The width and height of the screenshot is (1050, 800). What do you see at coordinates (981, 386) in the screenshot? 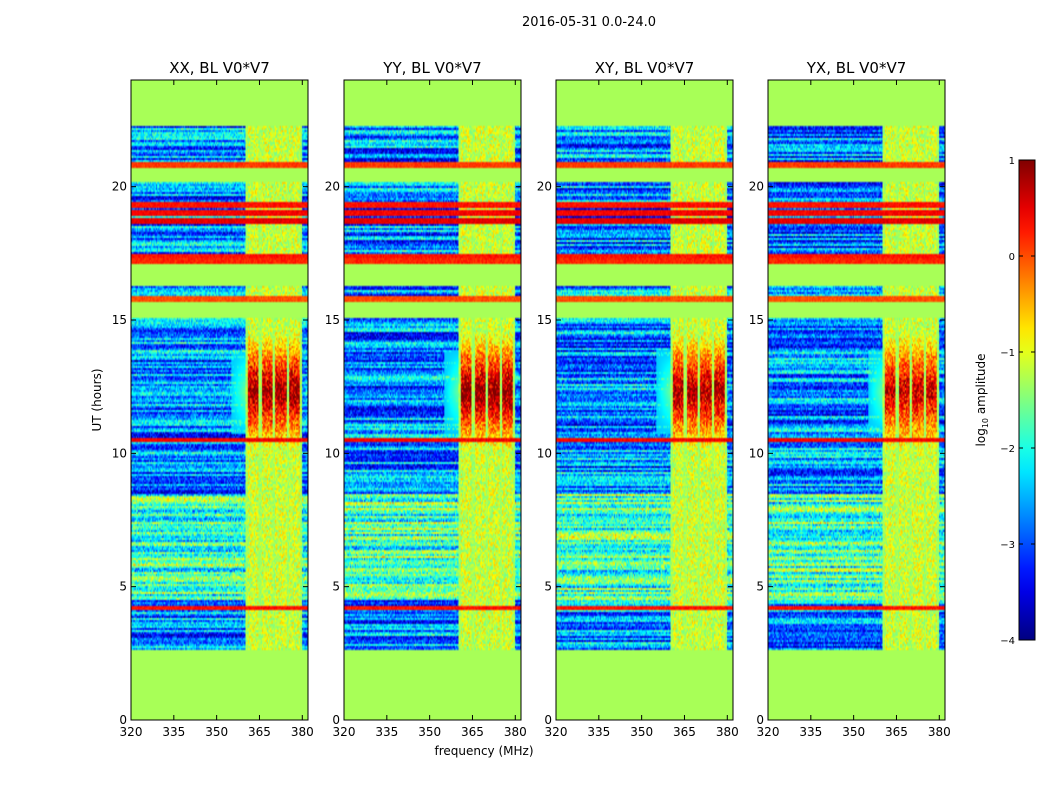
I see `colorbar-label-rest: amplitude` at bounding box center [981, 386].